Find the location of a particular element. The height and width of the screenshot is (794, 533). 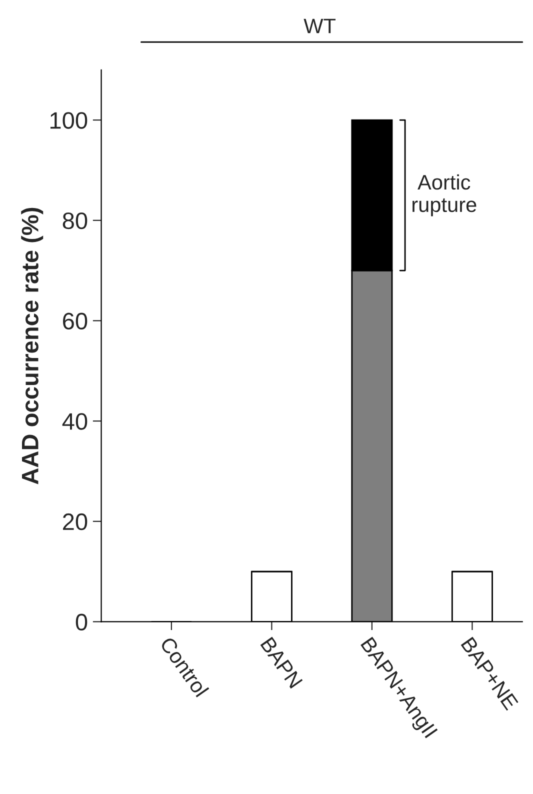

text: WT is located at coordinates (320, 26).